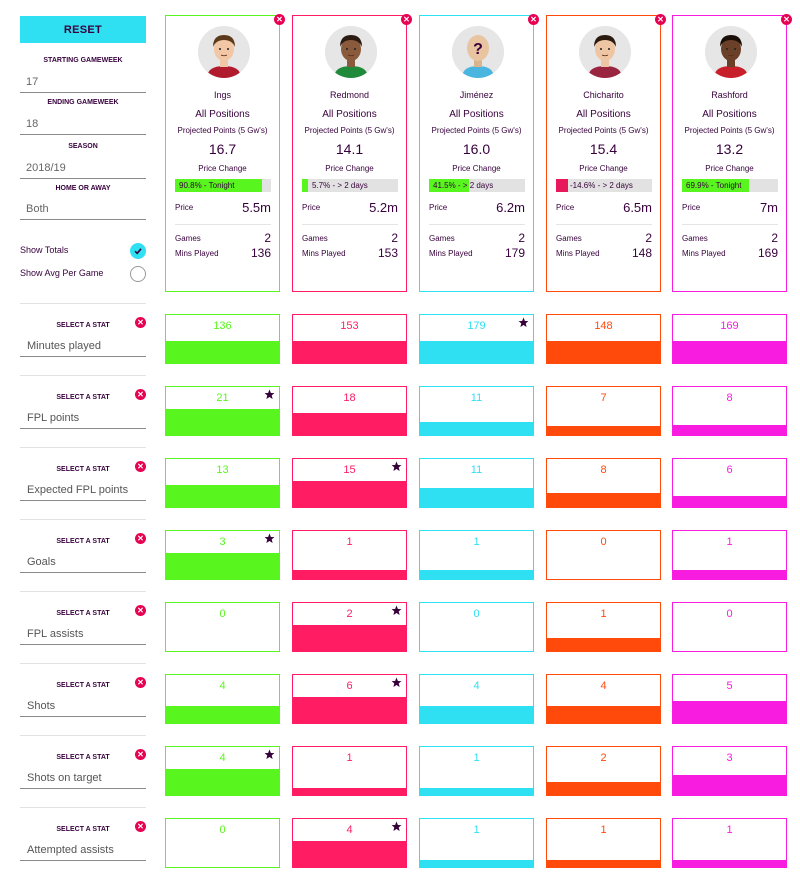  What do you see at coordinates (476, 95) in the screenshot?
I see `player-name: Jiménez` at bounding box center [476, 95].